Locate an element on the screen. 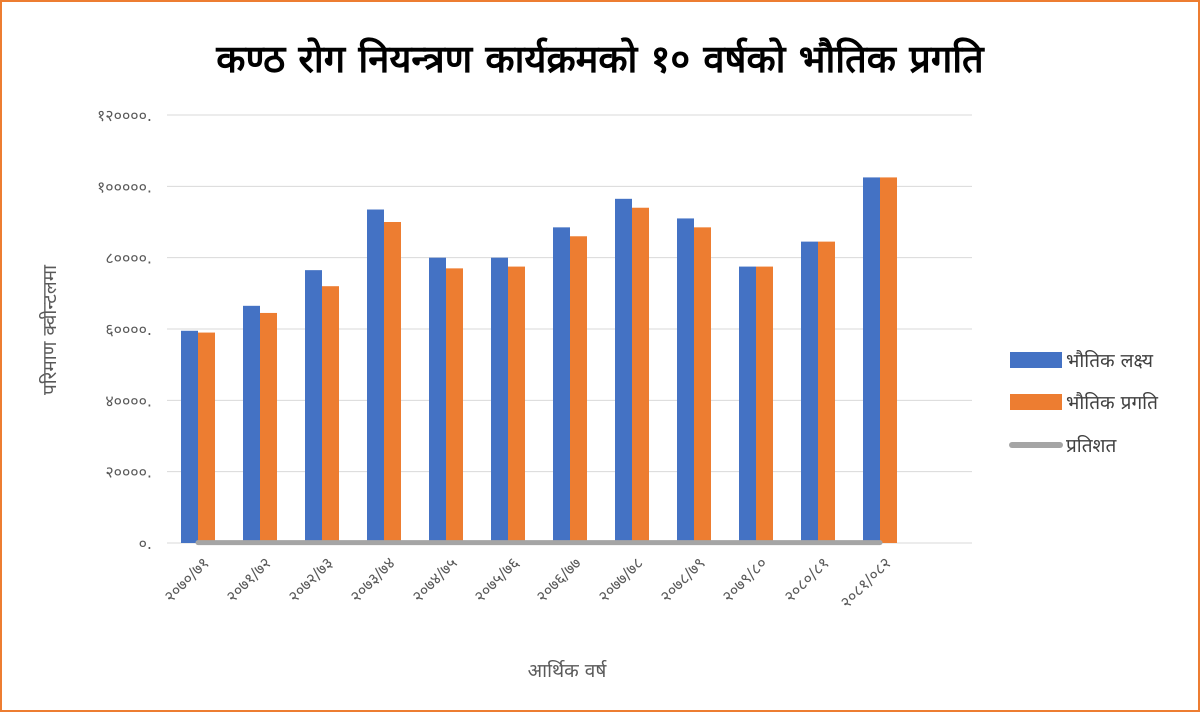 This screenshot has height=712, width=1200. x-tick-label: २०७३/७४ is located at coordinates (372, 579).